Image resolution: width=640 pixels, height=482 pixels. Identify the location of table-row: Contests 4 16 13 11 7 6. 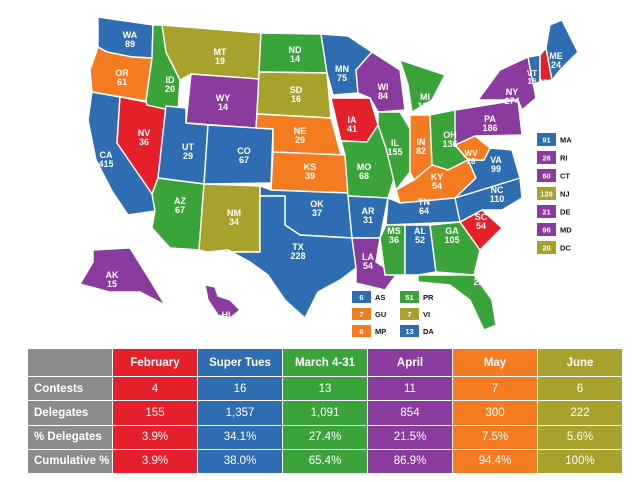
(325, 388).